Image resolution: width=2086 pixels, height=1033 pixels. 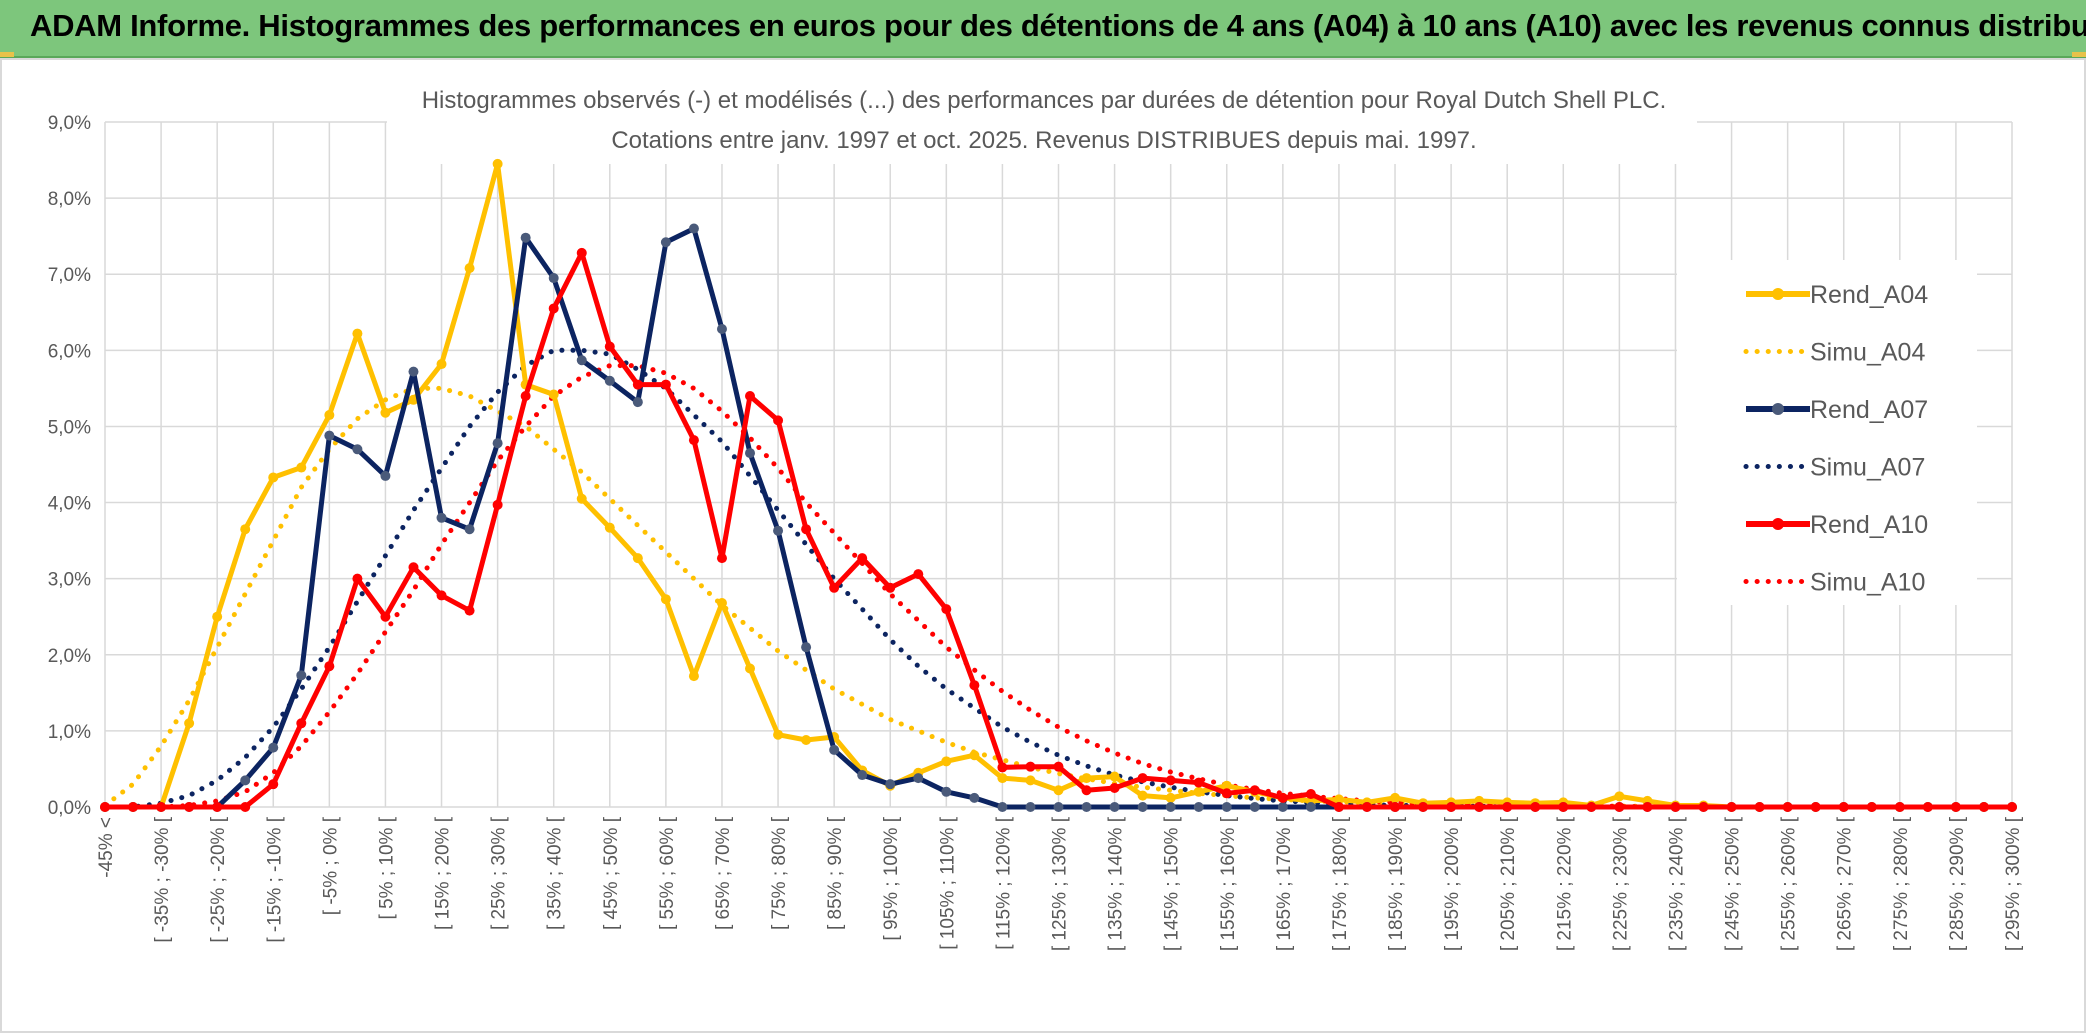 I want to click on x-tick-label: [ 65% ; 70% [, so click(x=723, y=873).